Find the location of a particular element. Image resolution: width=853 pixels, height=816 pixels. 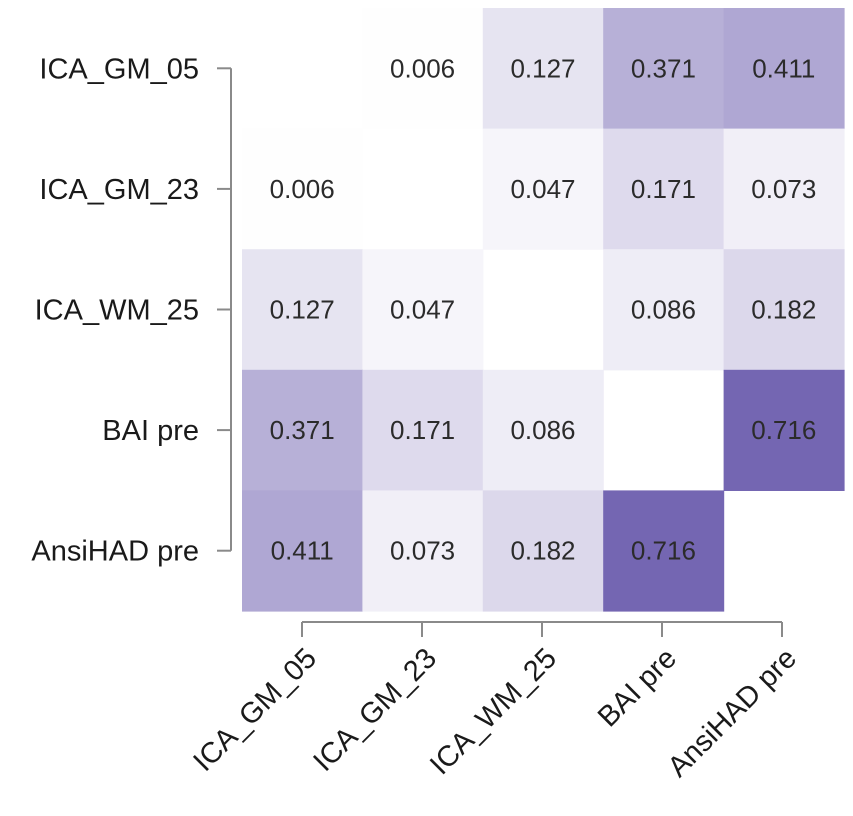

heatmap-cell-r2-c1 is located at coordinates (423, 310).